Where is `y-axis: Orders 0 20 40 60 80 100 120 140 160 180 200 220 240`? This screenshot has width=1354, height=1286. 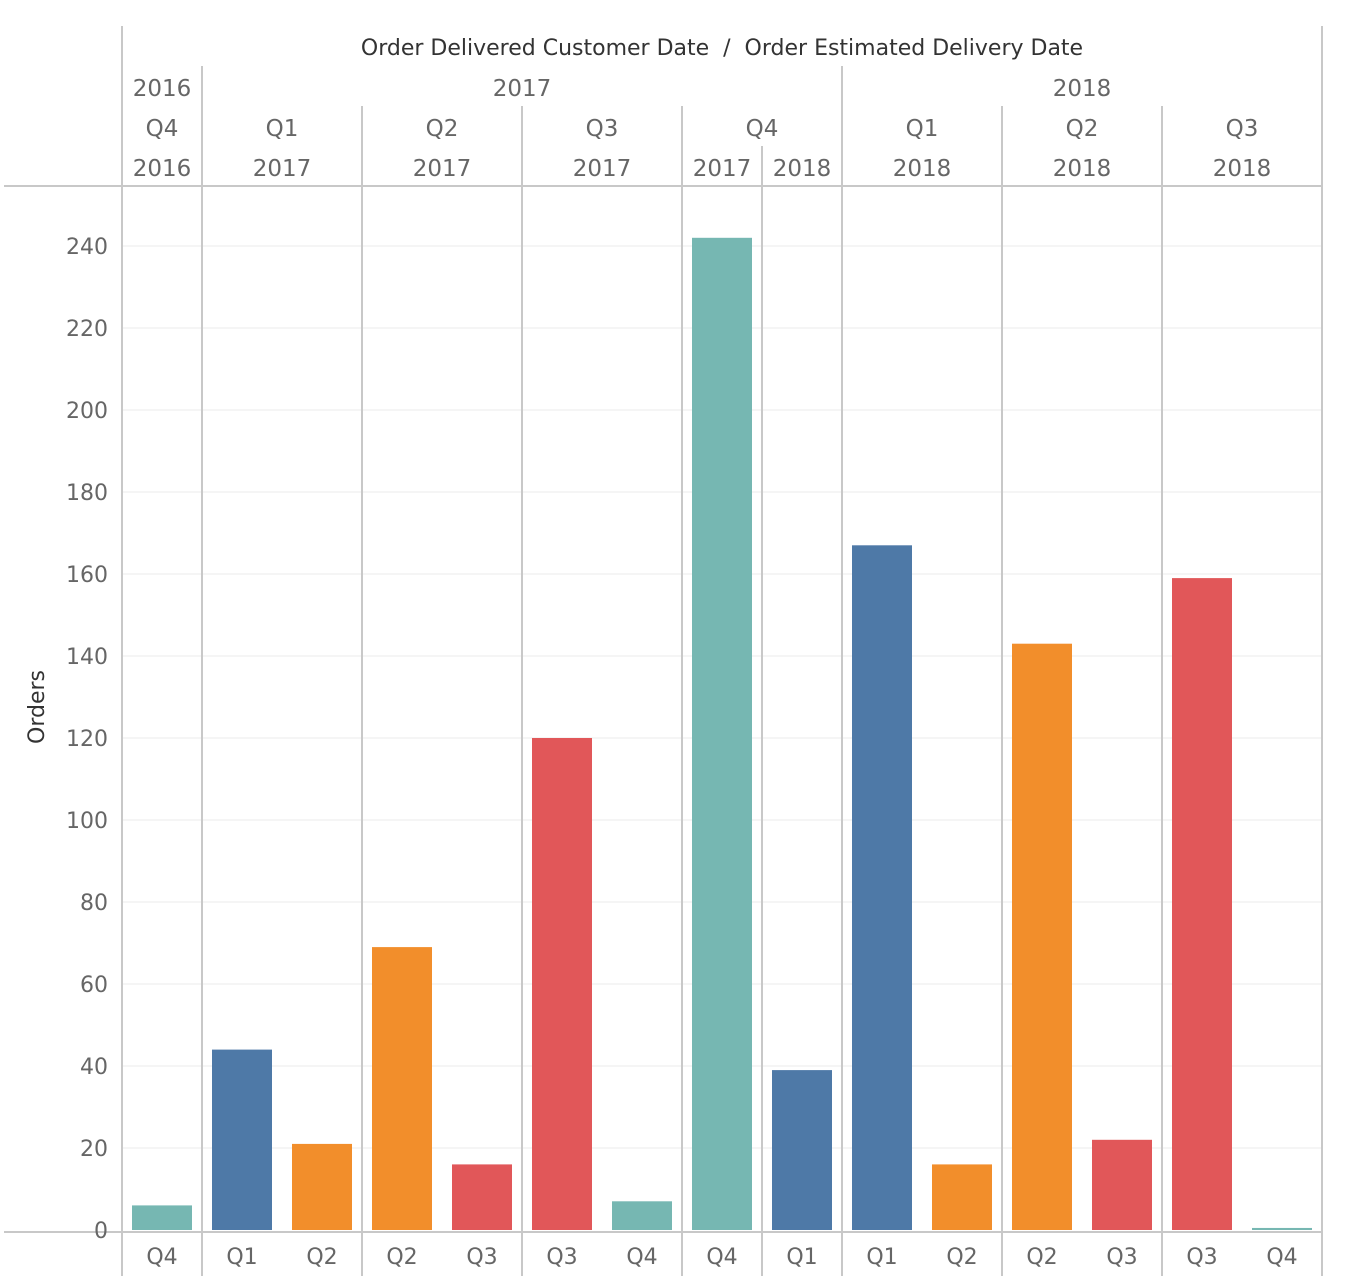
y-axis: Orders 0 20 40 60 80 100 120 140 160 180 200 220 240 is located at coordinates (66, 739).